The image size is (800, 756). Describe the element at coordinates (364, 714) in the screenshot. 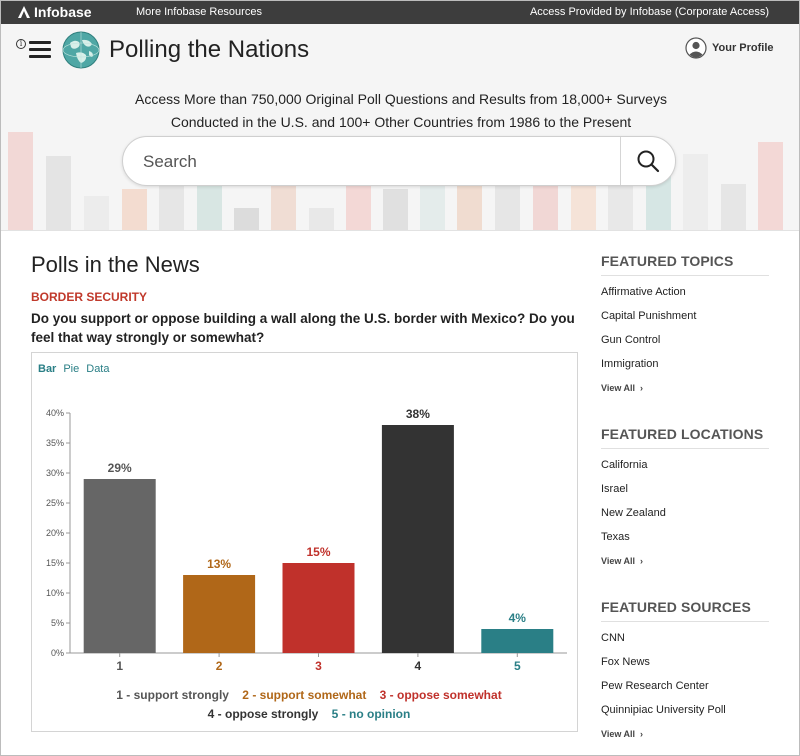

I see `legend-entry: 5 - no opinion` at that location.